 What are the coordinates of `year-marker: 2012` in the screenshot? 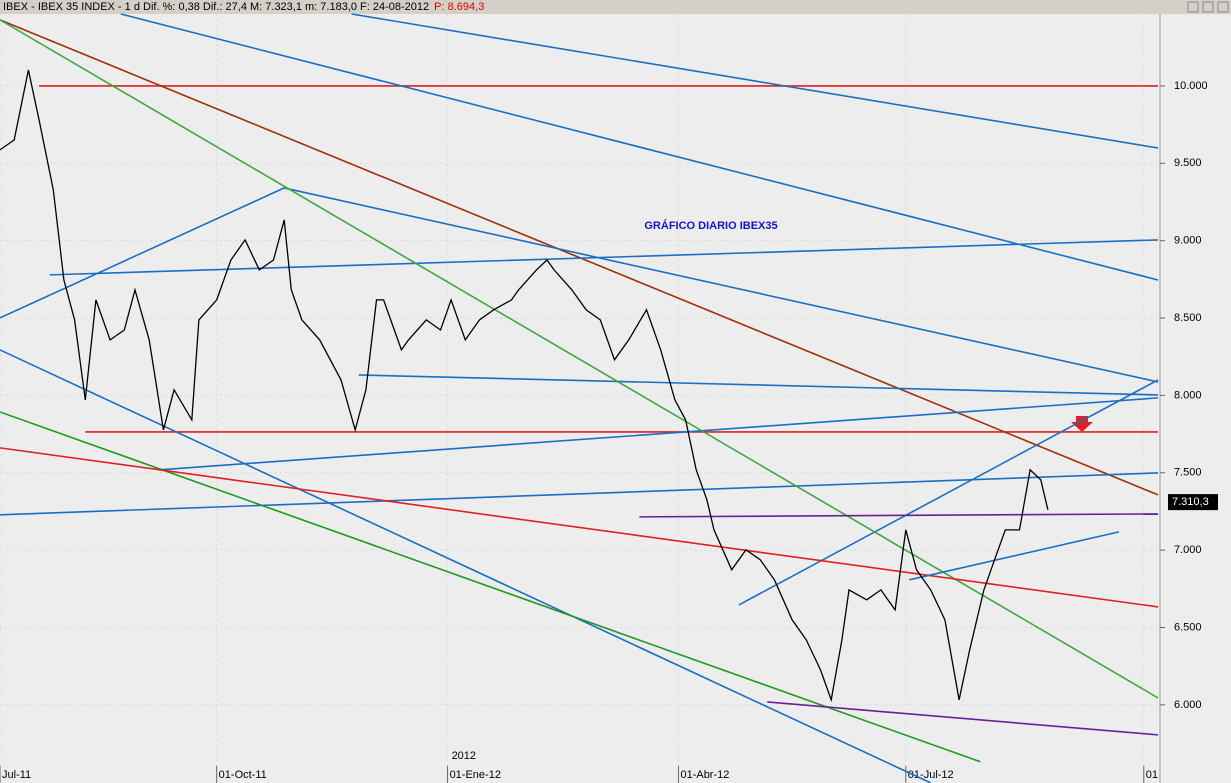 It's located at (464, 756).